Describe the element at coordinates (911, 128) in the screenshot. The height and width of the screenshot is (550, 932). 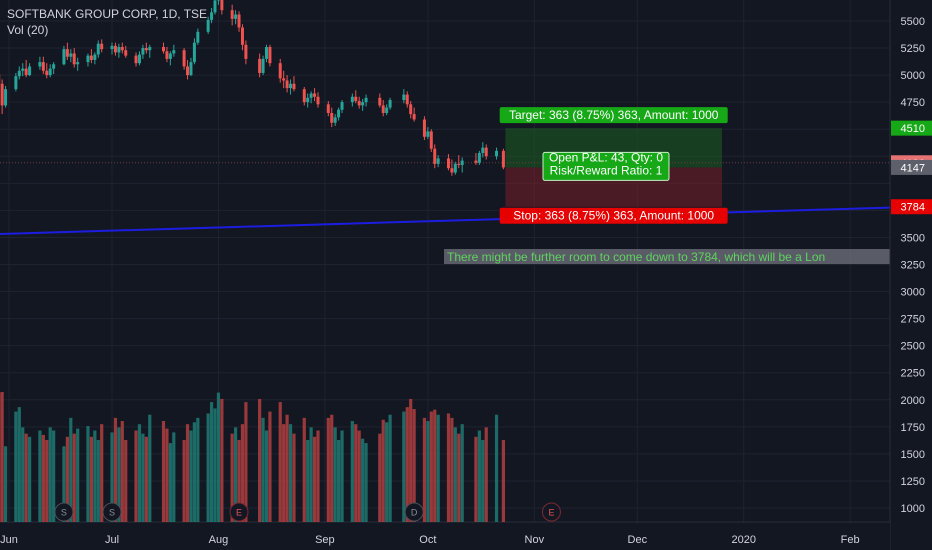
I see `price-tag` at that location.